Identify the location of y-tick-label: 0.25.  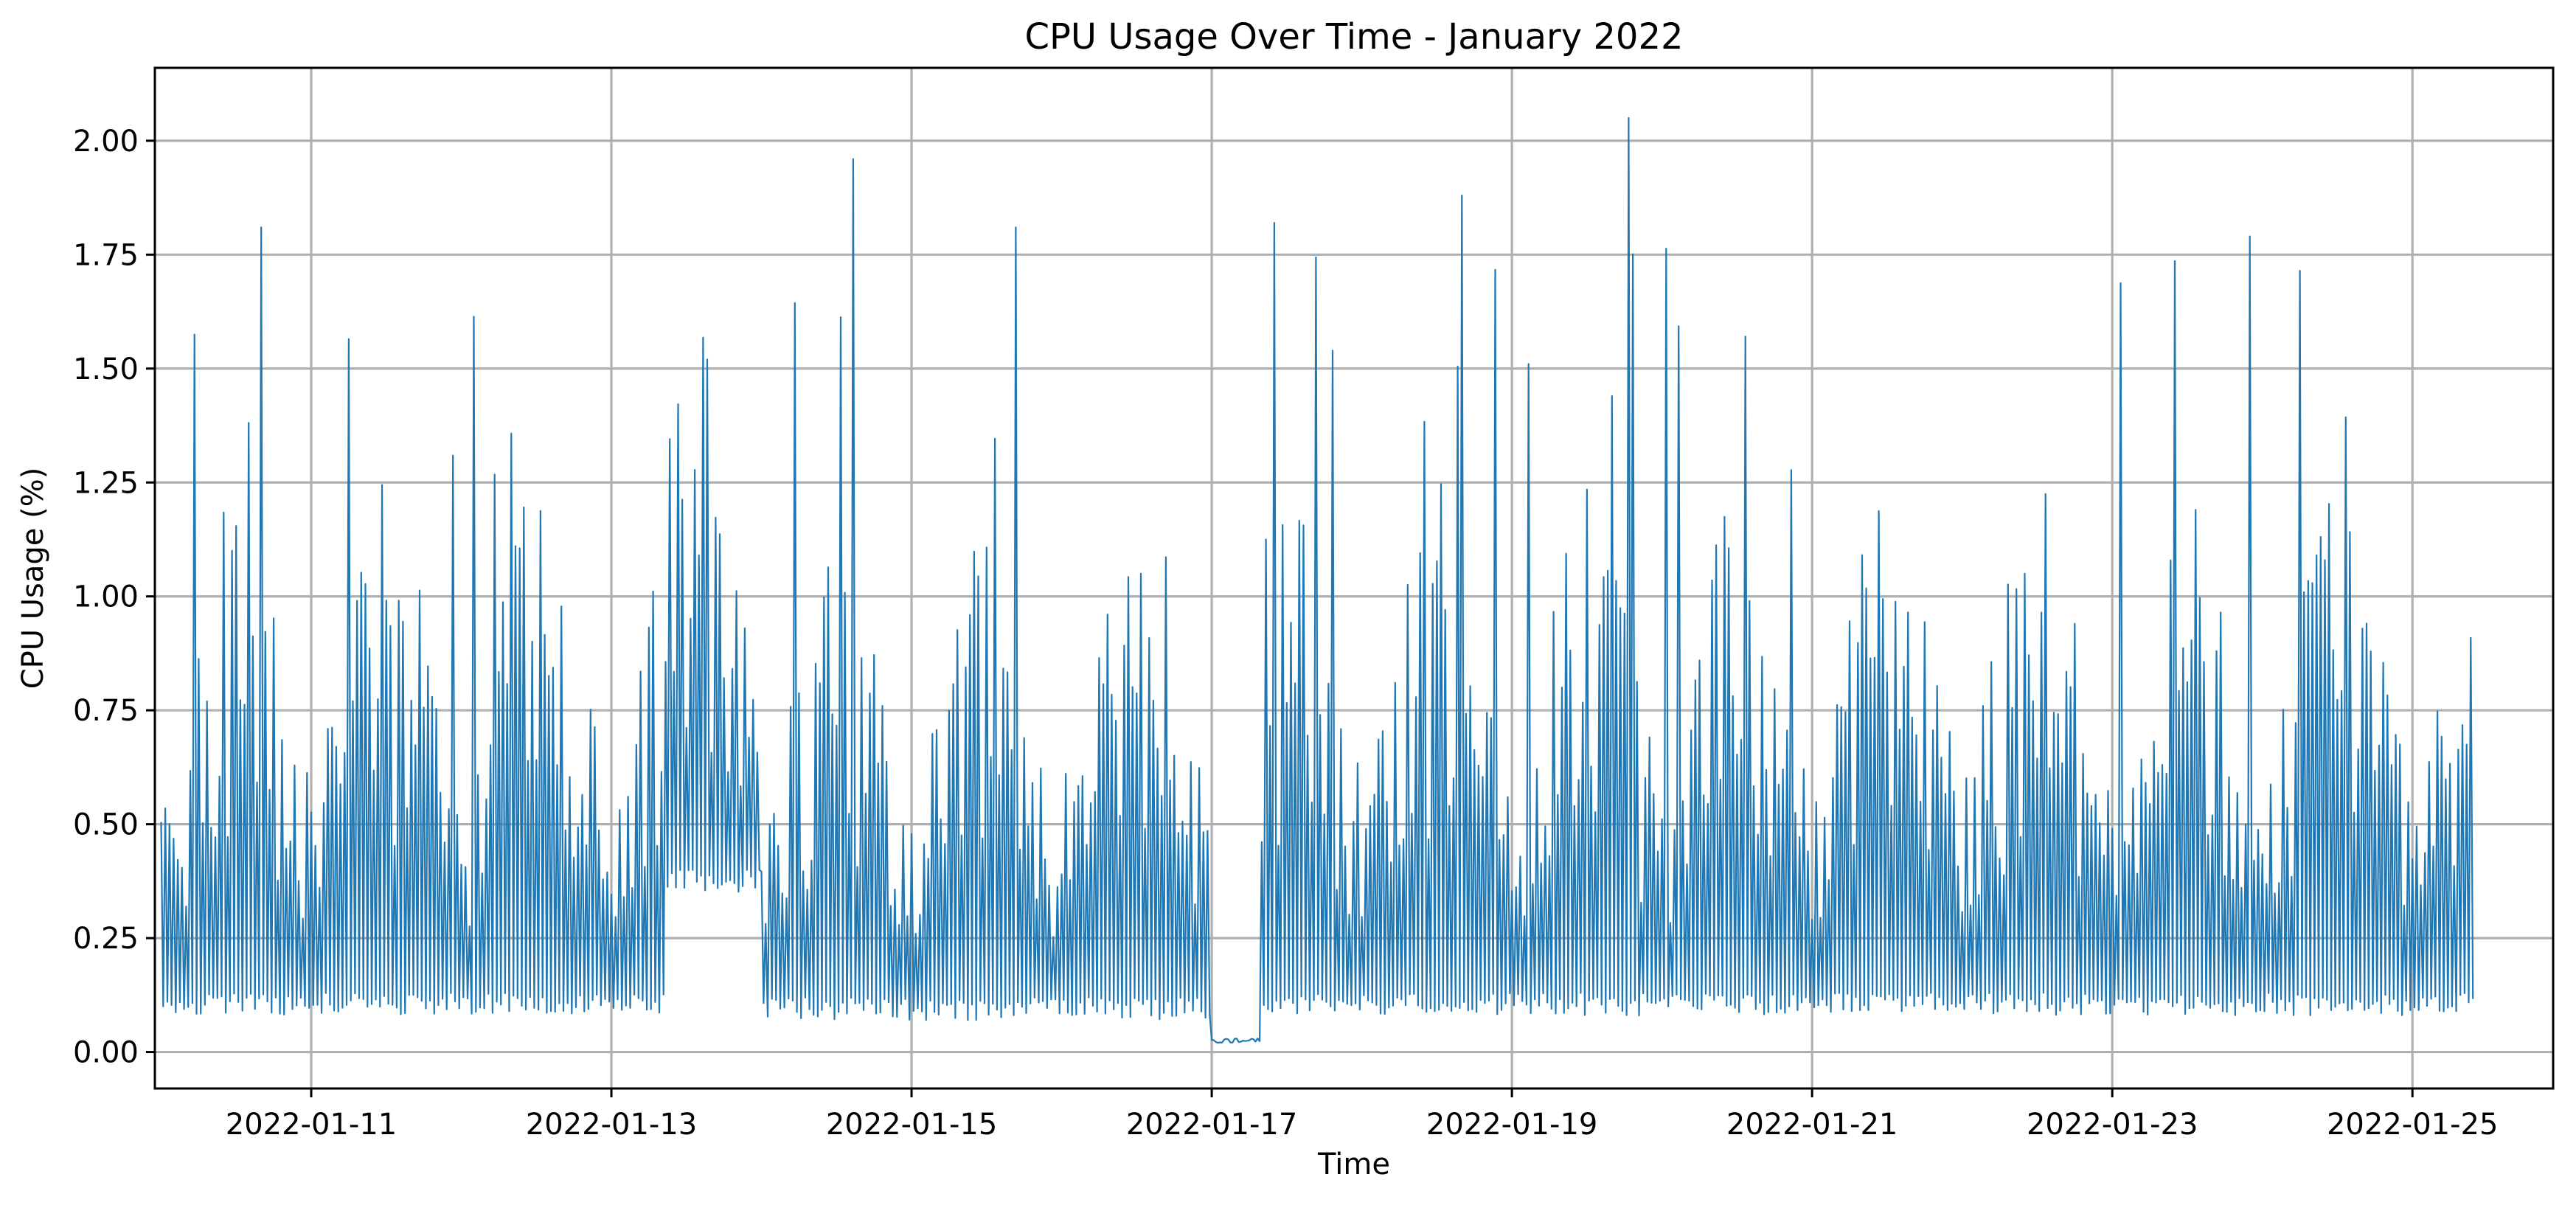
(106, 939).